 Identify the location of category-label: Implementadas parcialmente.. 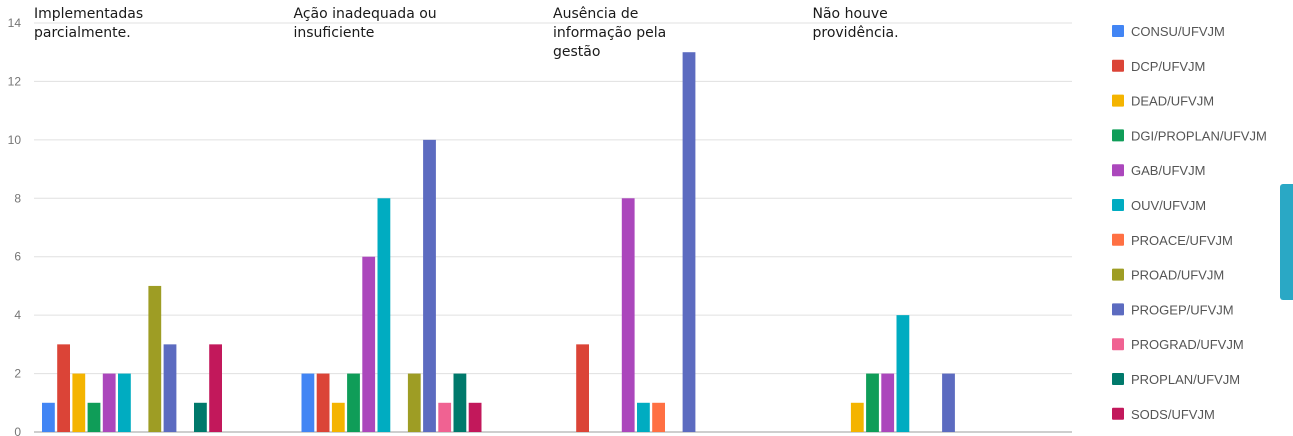
(88, 23).